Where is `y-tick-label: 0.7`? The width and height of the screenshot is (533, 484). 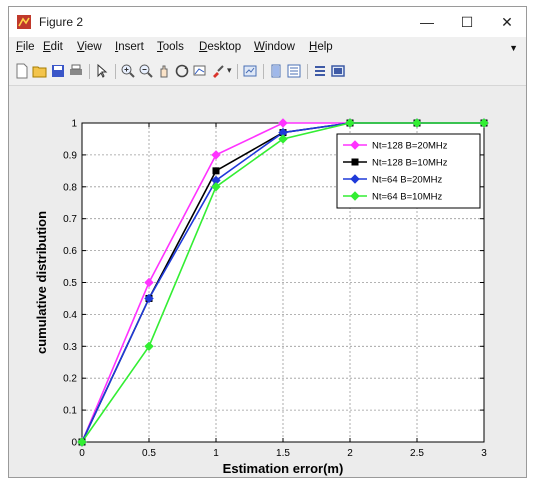
y-tick-label: 0.7 is located at coordinates (70, 219).